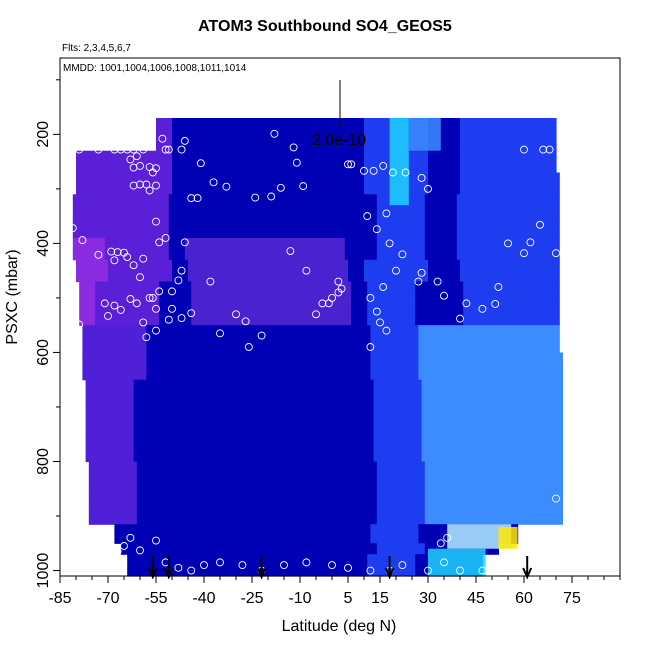  I want to click on chart-title: ATOM3 Southbound SO4_GEOS5, so click(325, 26).